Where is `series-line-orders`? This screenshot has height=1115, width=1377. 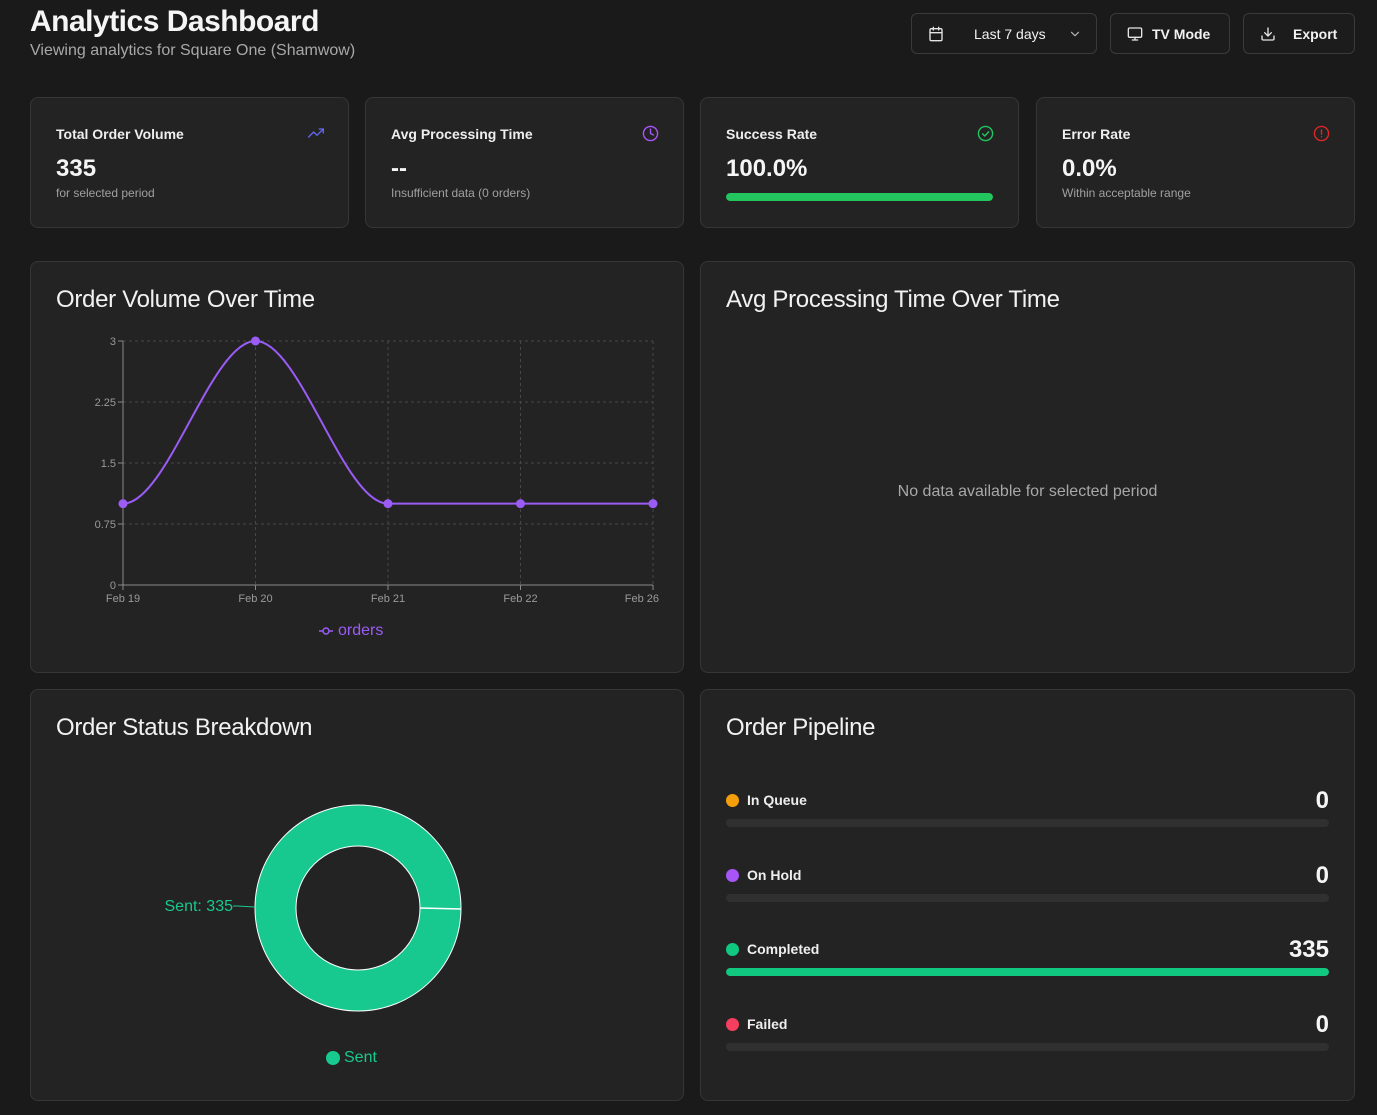 series-line-orders is located at coordinates (387, 422).